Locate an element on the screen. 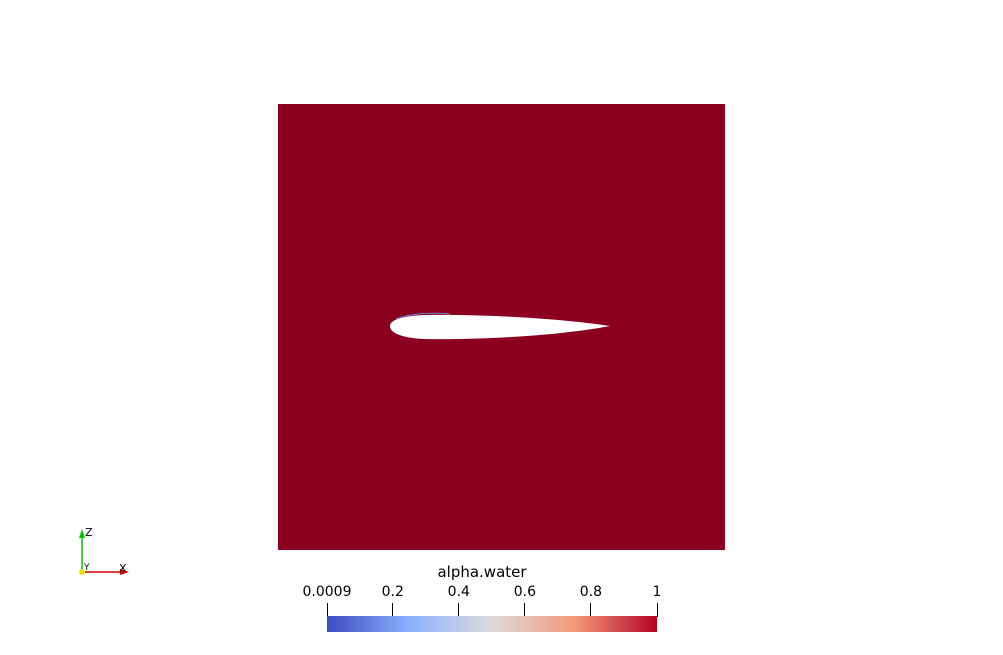 The height and width of the screenshot is (655, 1003). y-axis-label: Y is located at coordinates (87, 568).